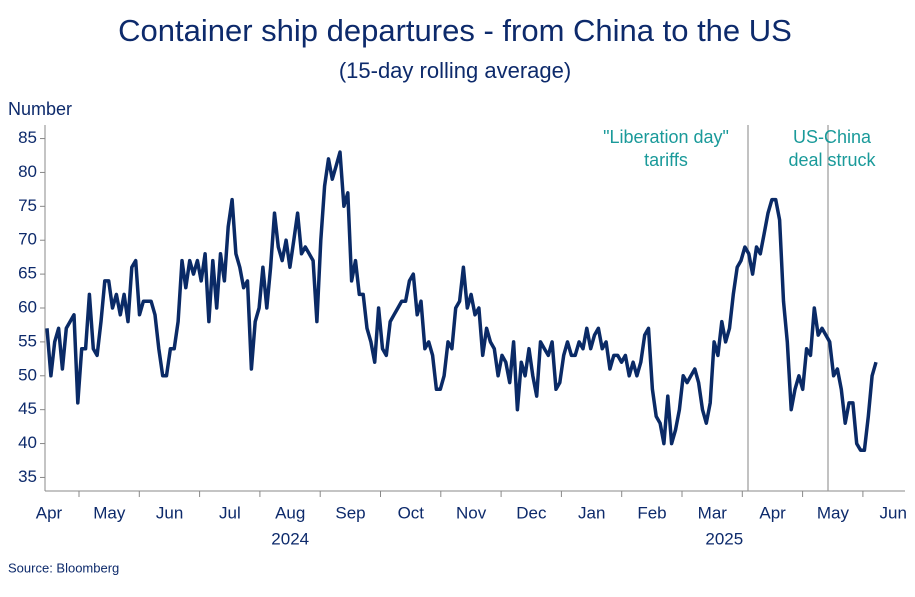  What do you see at coordinates (290, 512) in the screenshot?
I see `x-tick-label: Aug` at bounding box center [290, 512].